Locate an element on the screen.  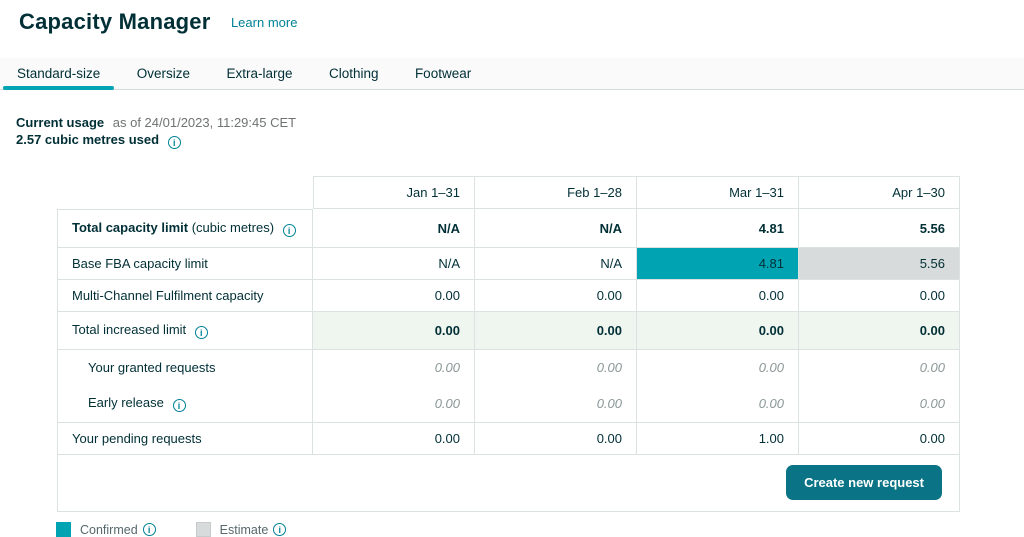
page-title: Capacity Manager is located at coordinates (115, 21).